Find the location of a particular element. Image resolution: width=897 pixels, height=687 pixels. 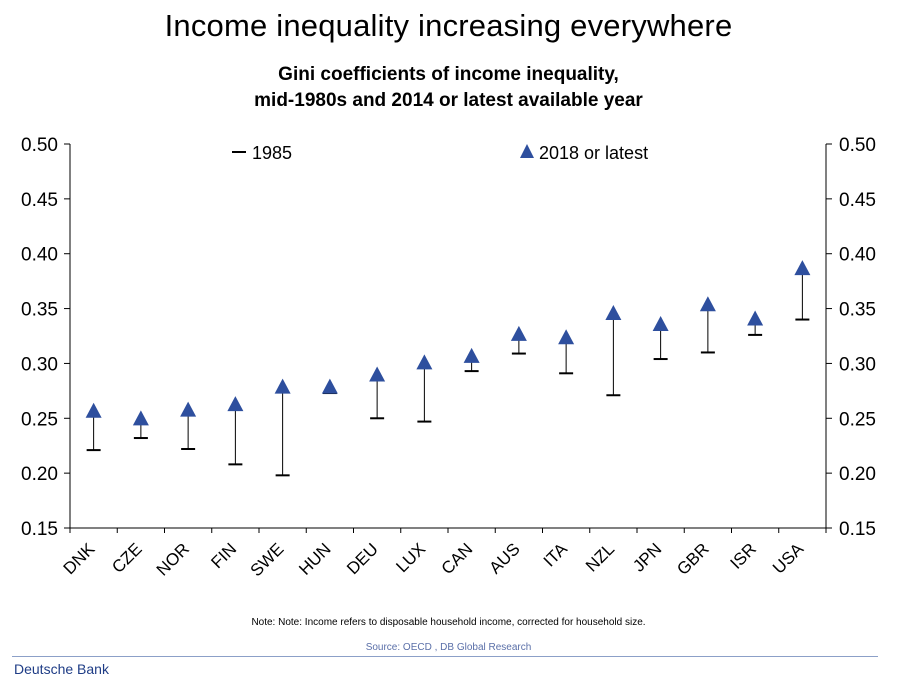

marker-latest-fin is located at coordinates (235, 404).